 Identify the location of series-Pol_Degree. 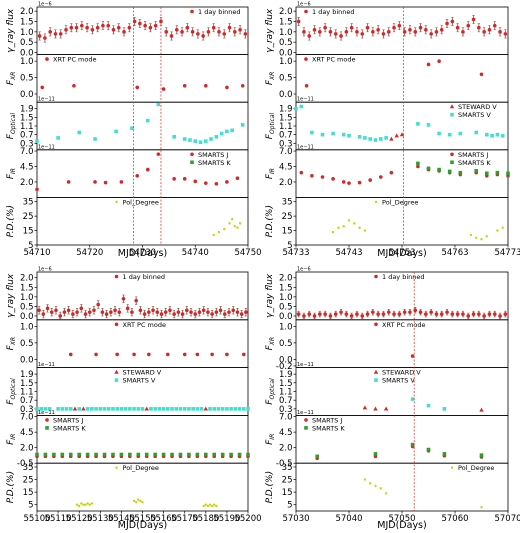
(423, 493).